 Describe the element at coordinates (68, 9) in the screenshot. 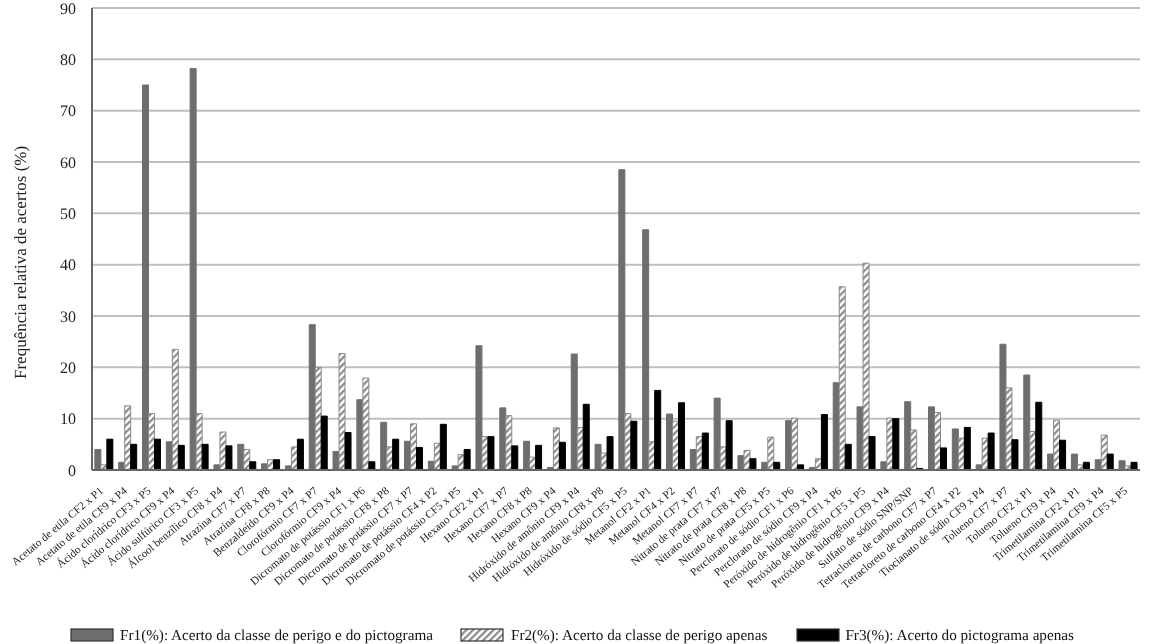

I see `y-tick-label: 90` at that location.